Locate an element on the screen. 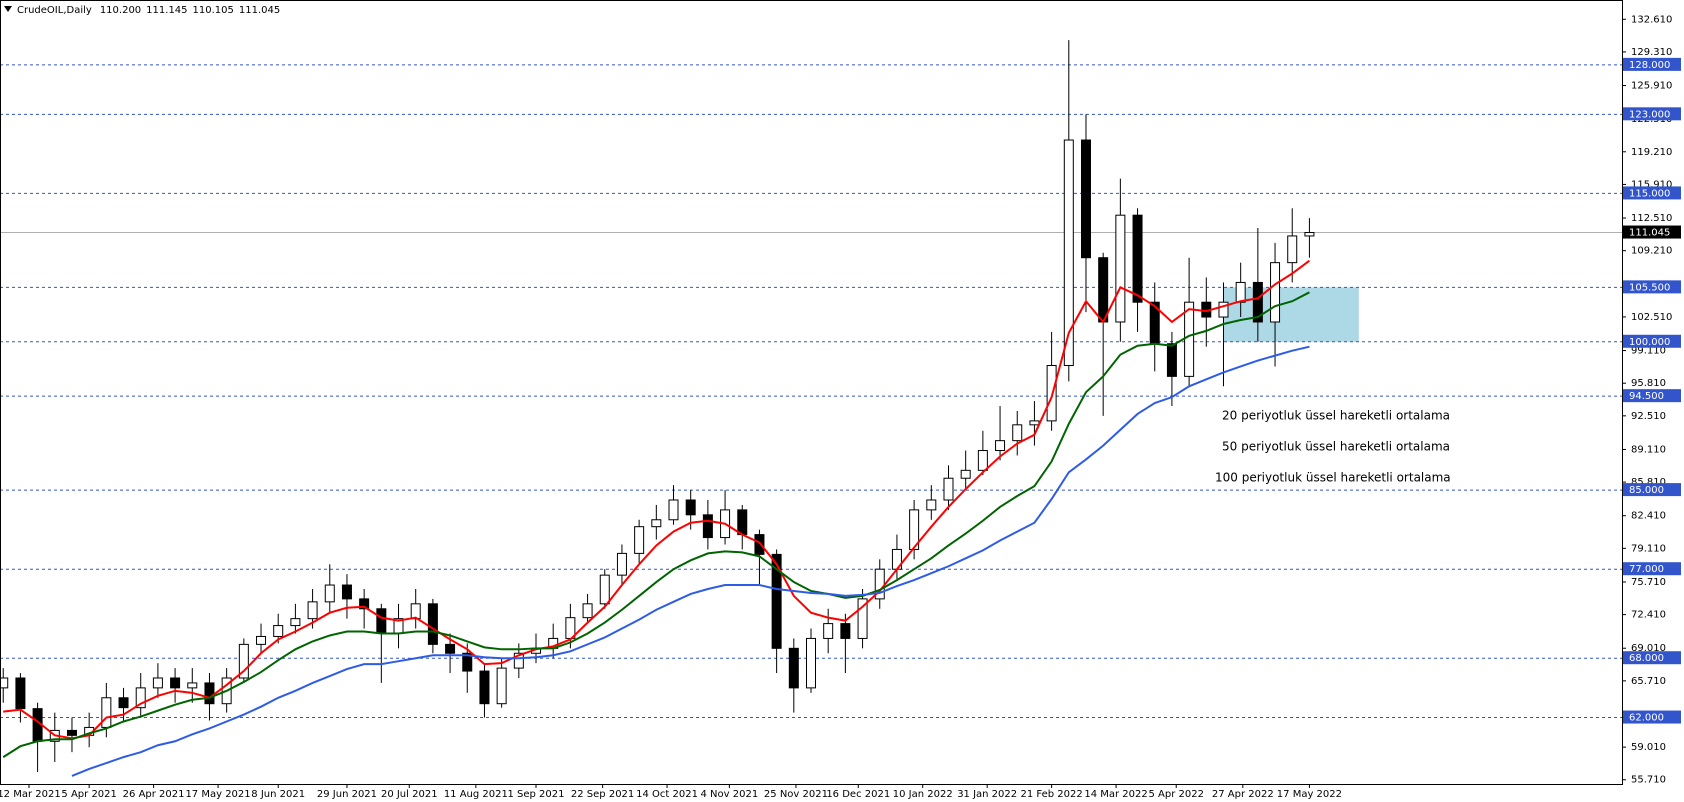 The image size is (1684, 802). current-price-label: 111.045 is located at coordinates (1649, 233).